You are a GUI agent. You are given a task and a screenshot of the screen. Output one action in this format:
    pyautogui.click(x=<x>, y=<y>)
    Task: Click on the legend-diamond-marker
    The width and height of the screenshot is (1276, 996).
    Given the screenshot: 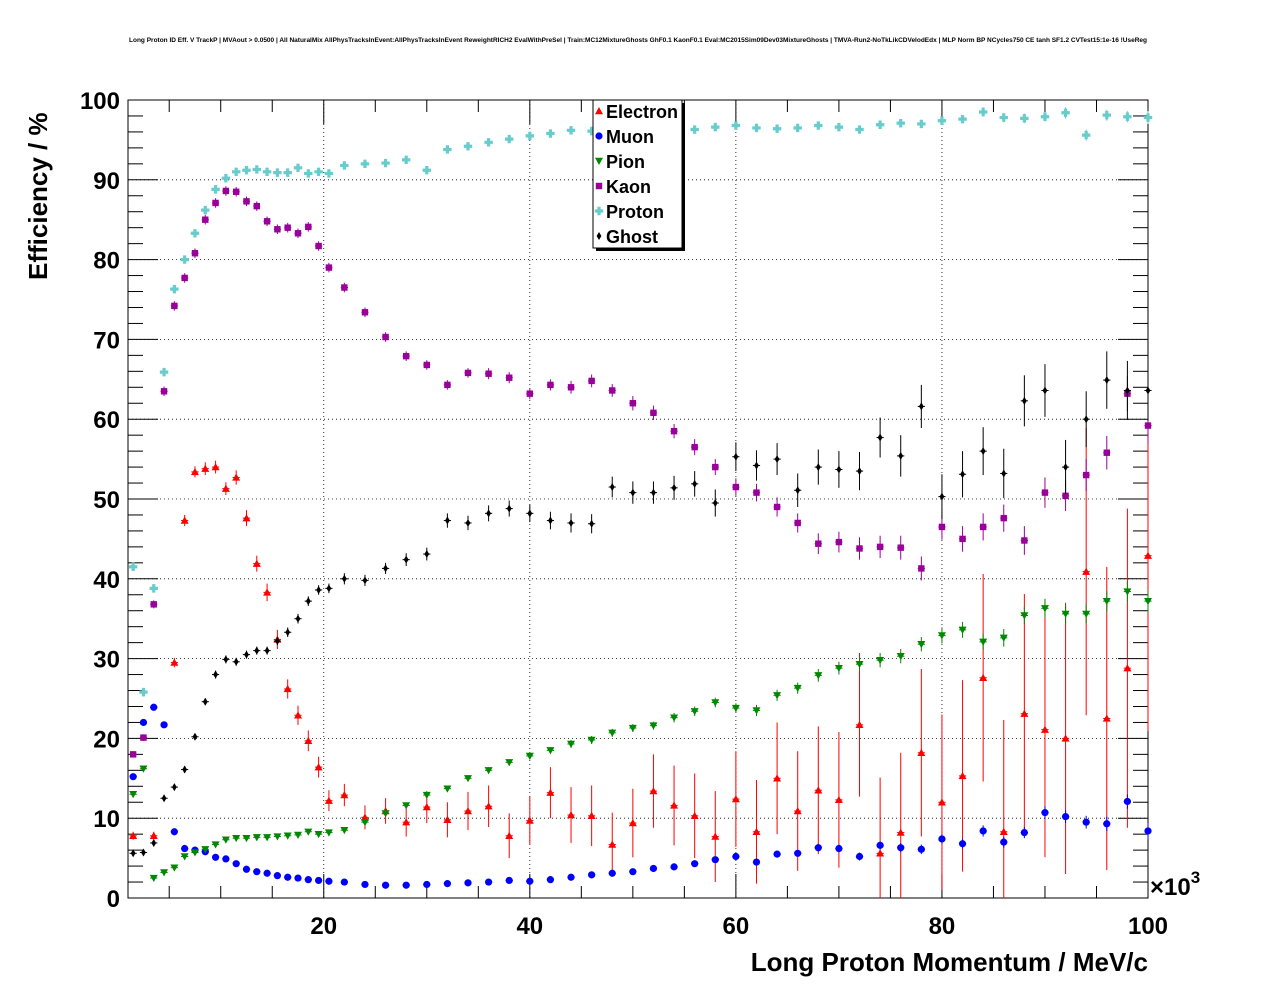 What is the action you would take?
    pyautogui.click(x=599, y=236)
    